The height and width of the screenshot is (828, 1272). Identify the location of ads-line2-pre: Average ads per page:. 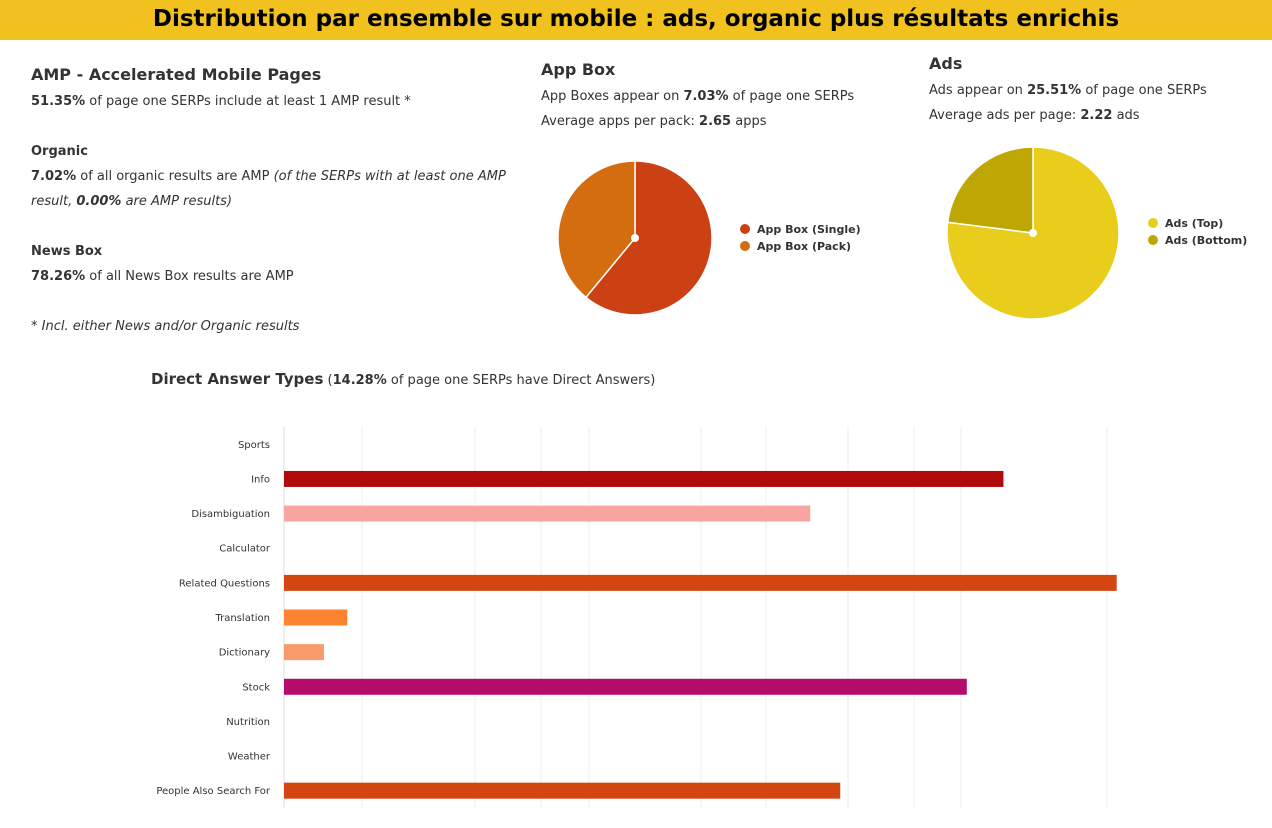
(1005, 115).